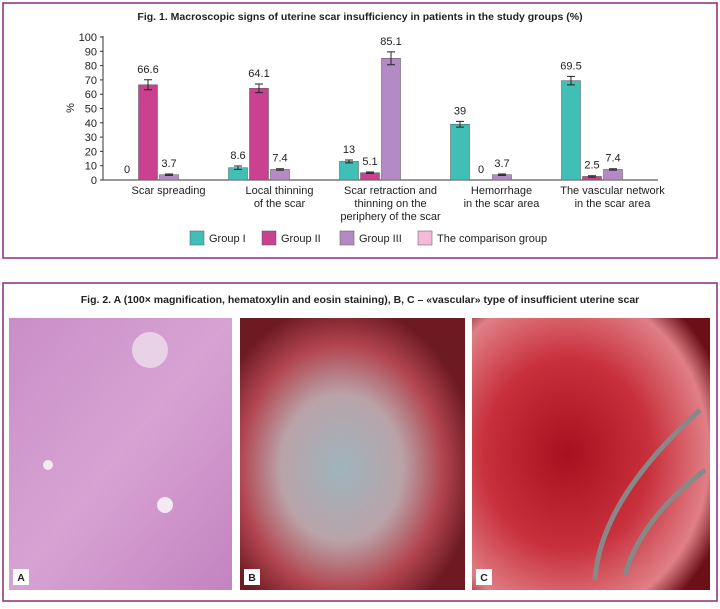 Image resolution: width=720 pixels, height=609 pixels. What do you see at coordinates (591, 166) in the screenshot?
I see `data-label: 2.5` at bounding box center [591, 166].